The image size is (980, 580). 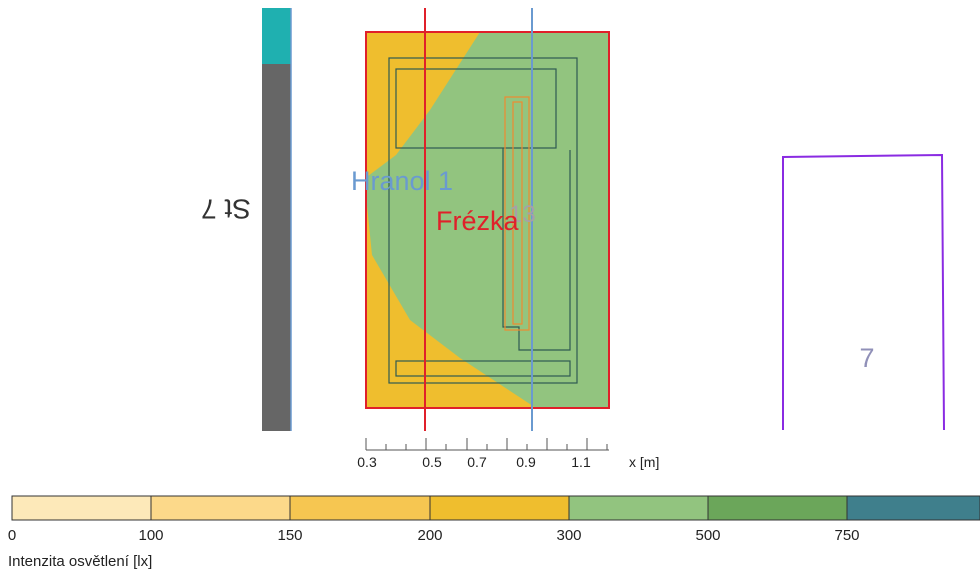 I want to click on x-tick-label: 0.5, so click(x=432, y=462).